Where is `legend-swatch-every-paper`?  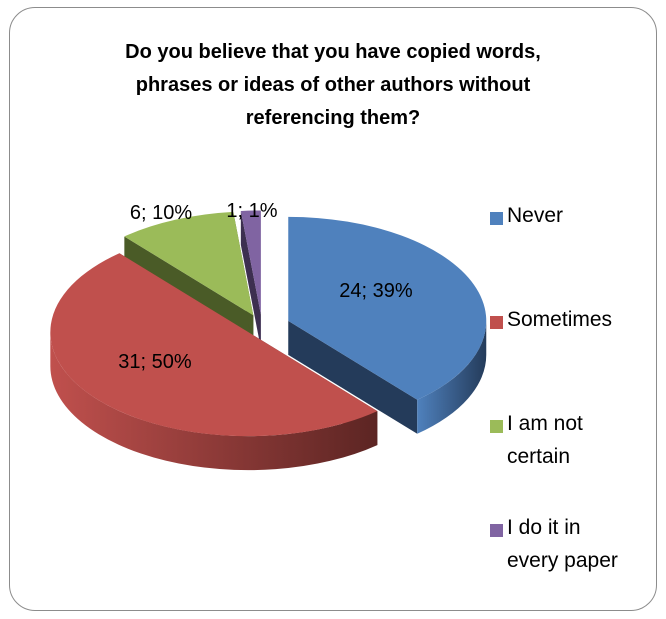
legend-swatch-every-paper is located at coordinates (496, 530).